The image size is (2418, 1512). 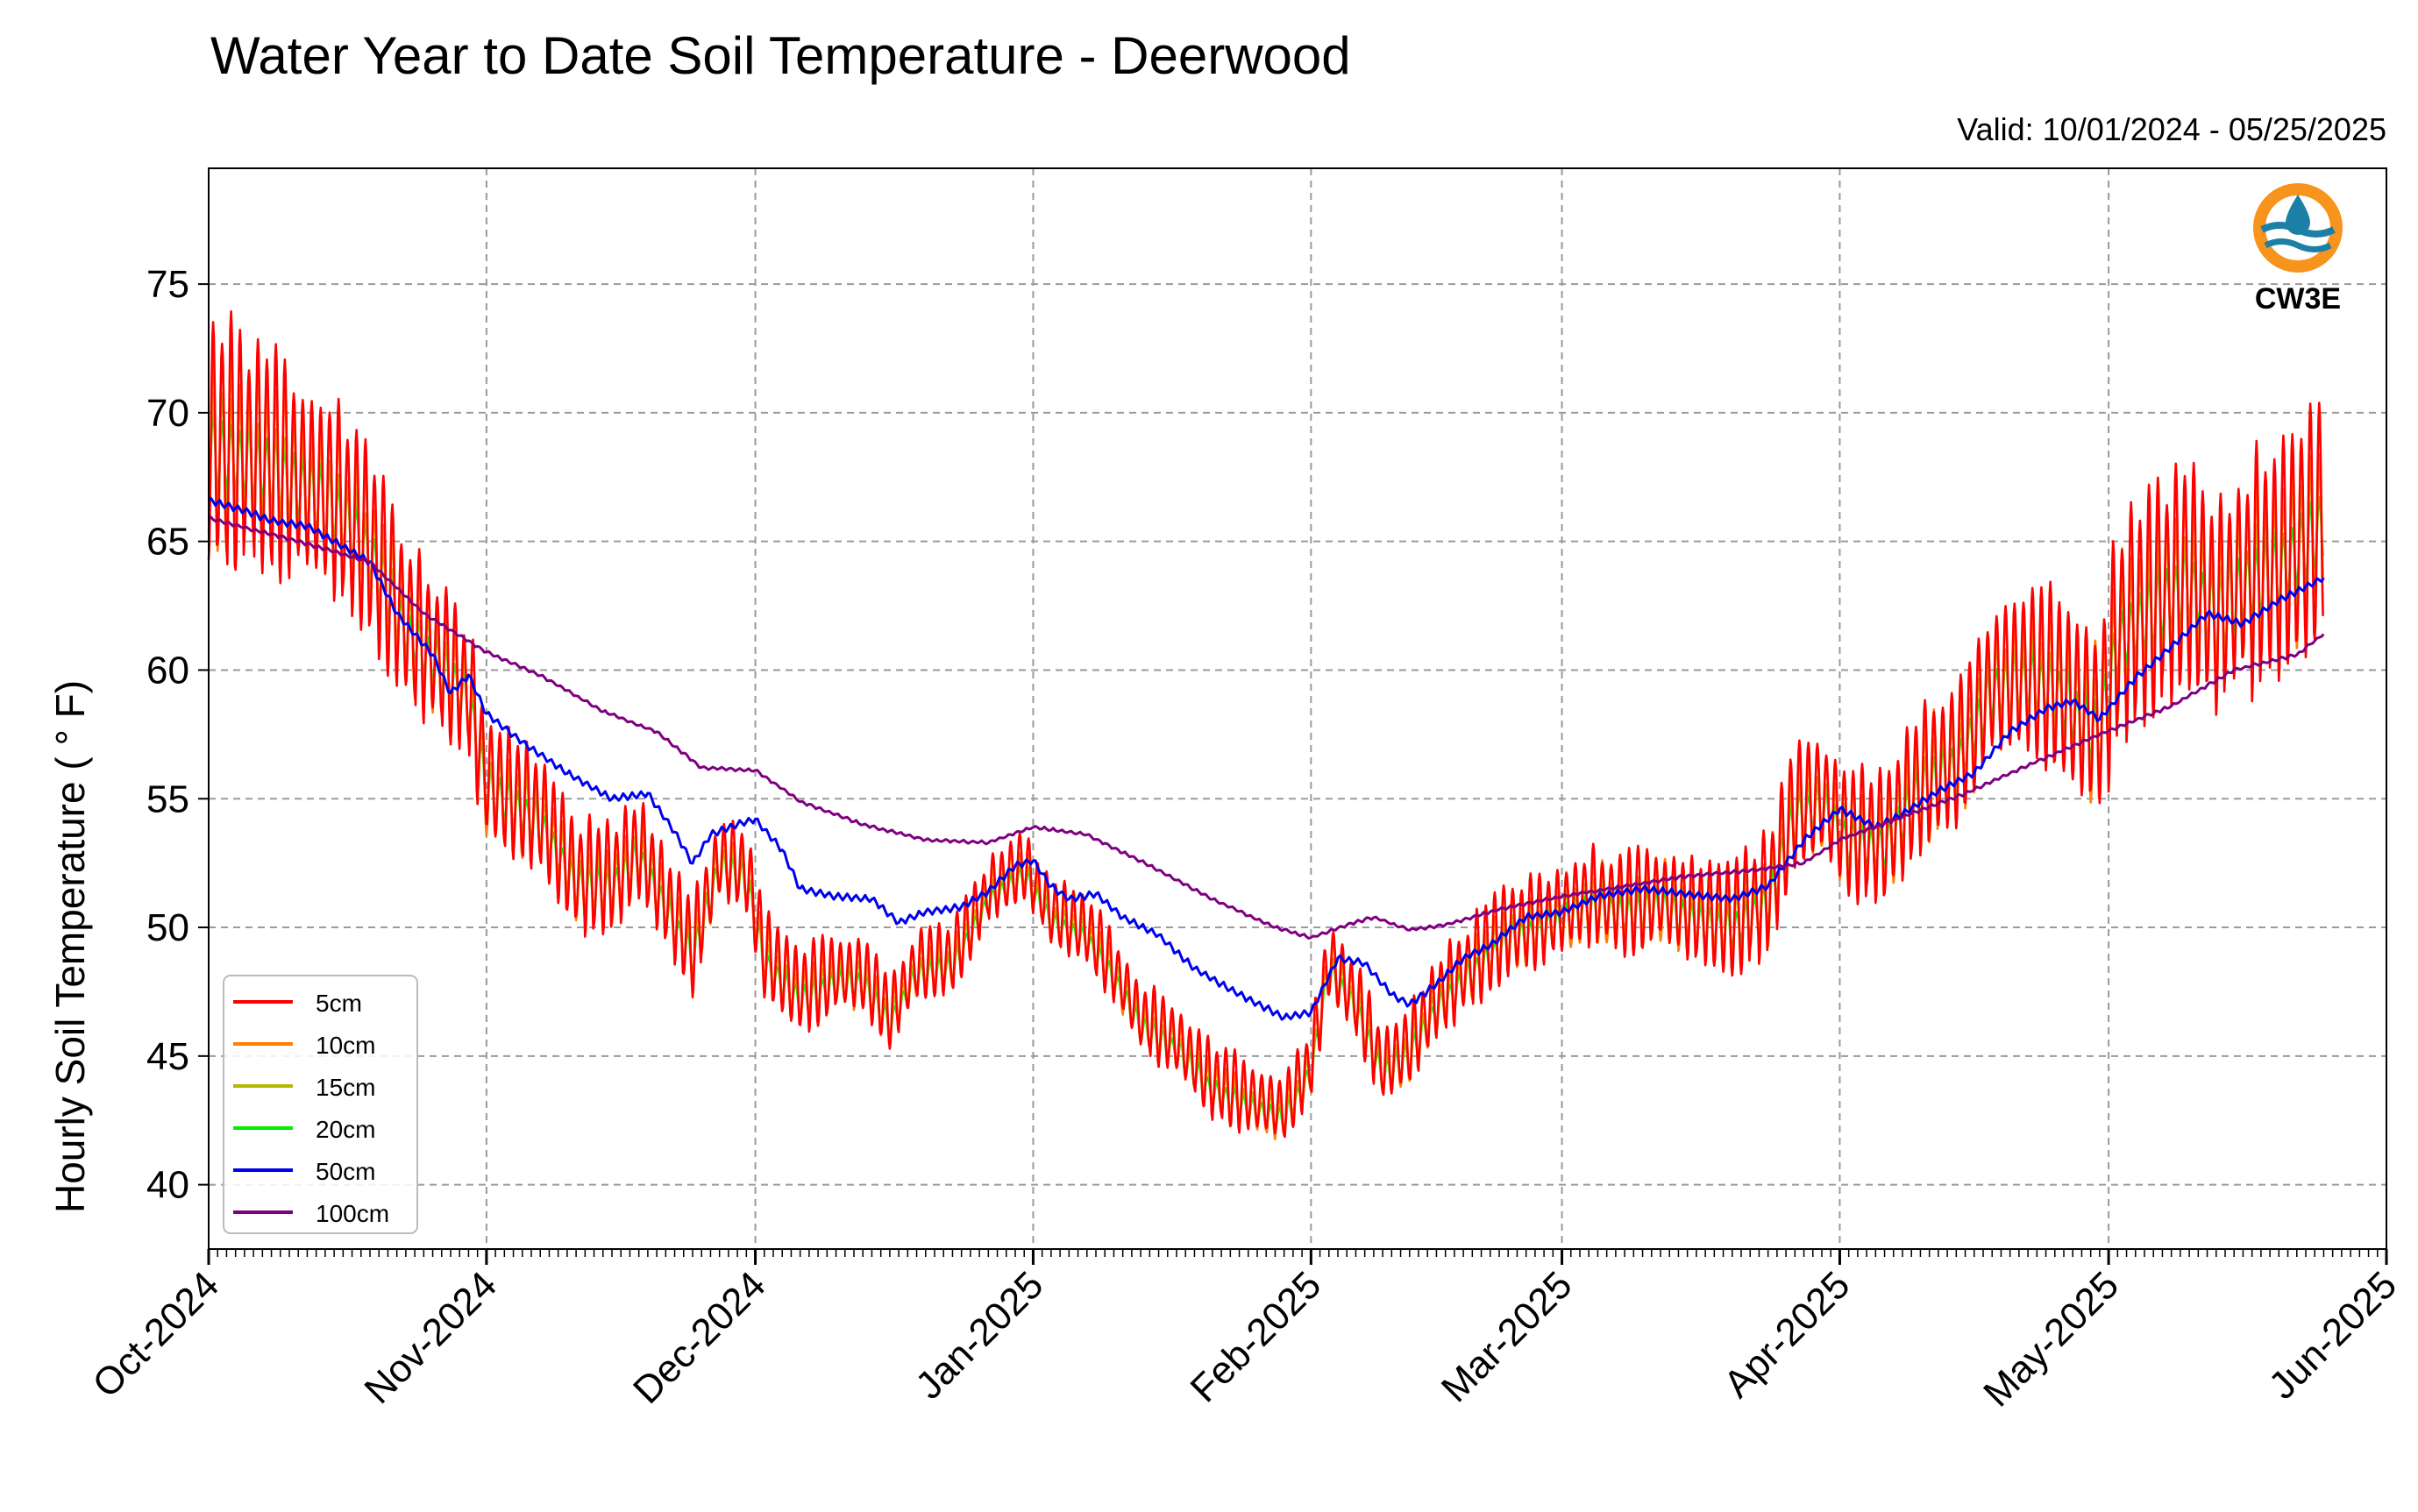 What do you see at coordinates (70, 946) in the screenshot?
I see `y-axis-label: Hourly Soil Temperature ( ° F)` at bounding box center [70, 946].